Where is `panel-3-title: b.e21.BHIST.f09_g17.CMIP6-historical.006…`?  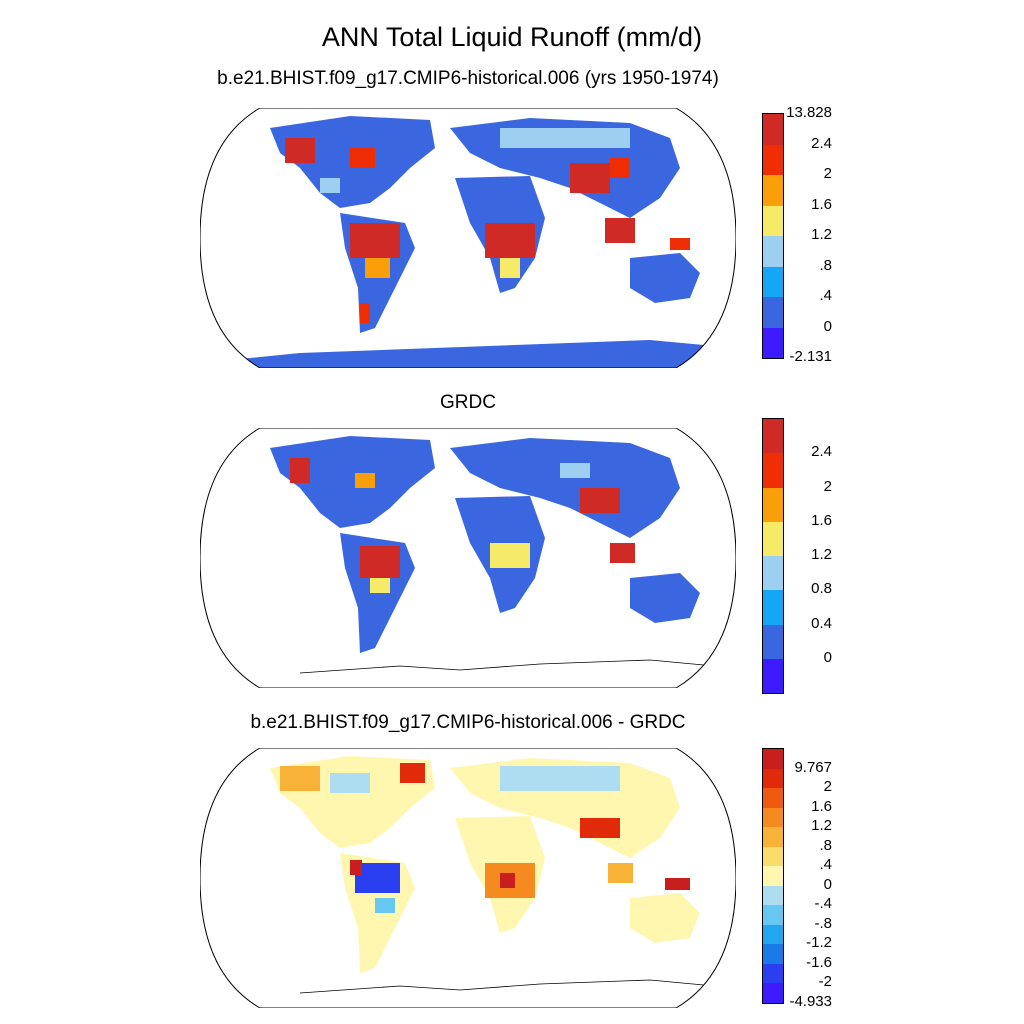 panel-3-title: b.e21.BHIST.f09_g17.CMIP6-historical.006… is located at coordinates (468, 722).